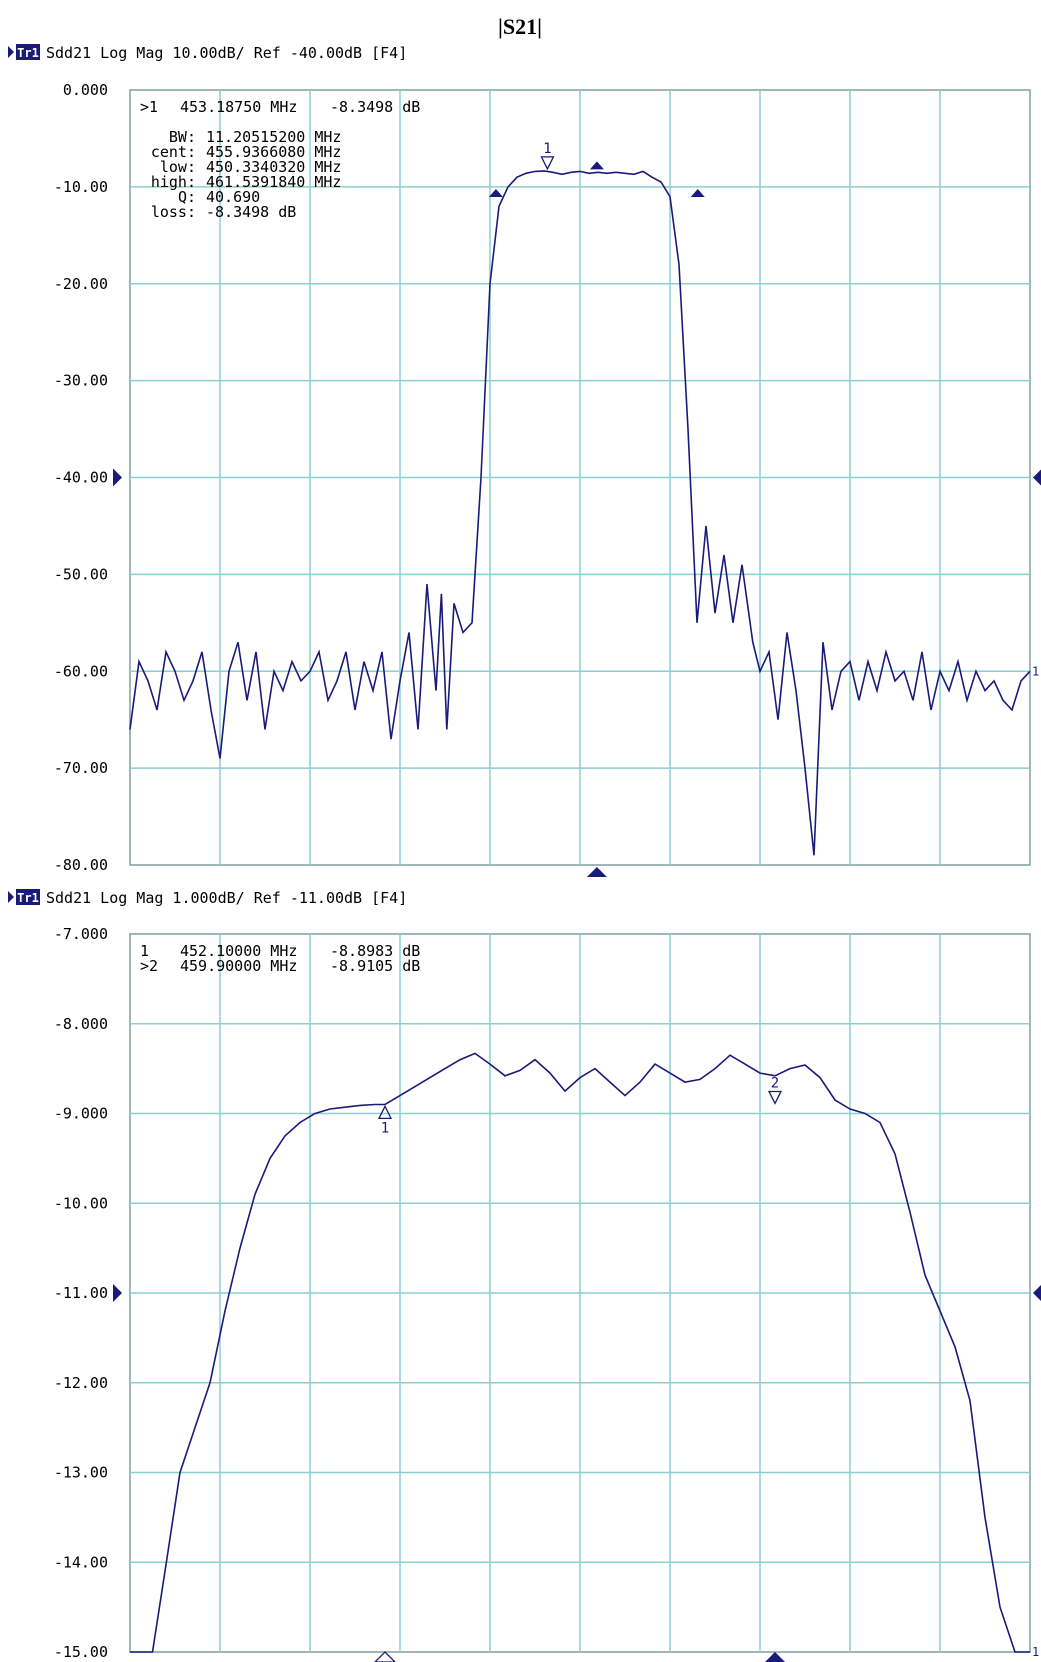  I want to click on y-tick-label: -40.00, so click(81, 478).